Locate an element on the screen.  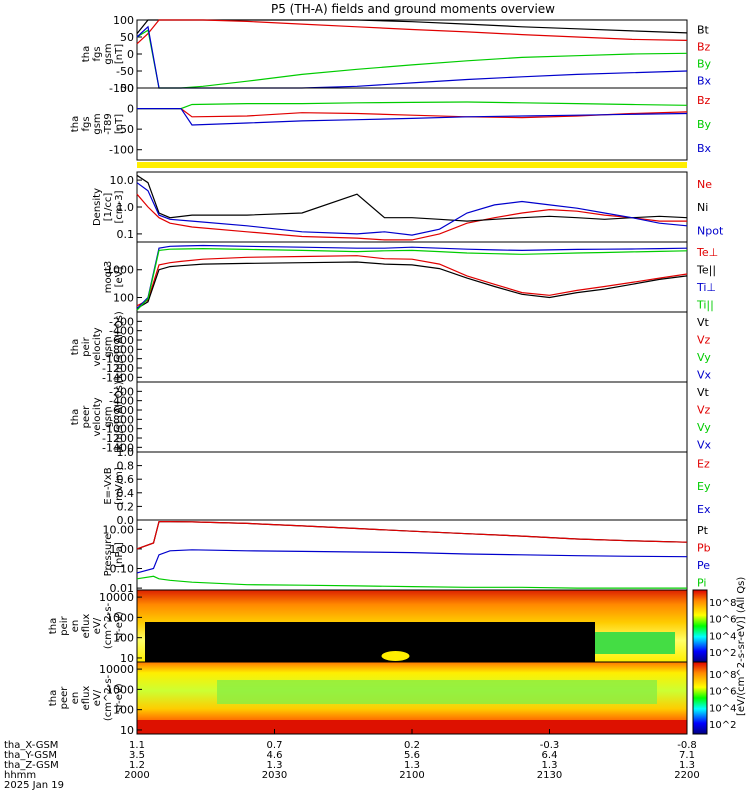
y-axis-label-line: [cm-3] is located at coordinates (119, 206).